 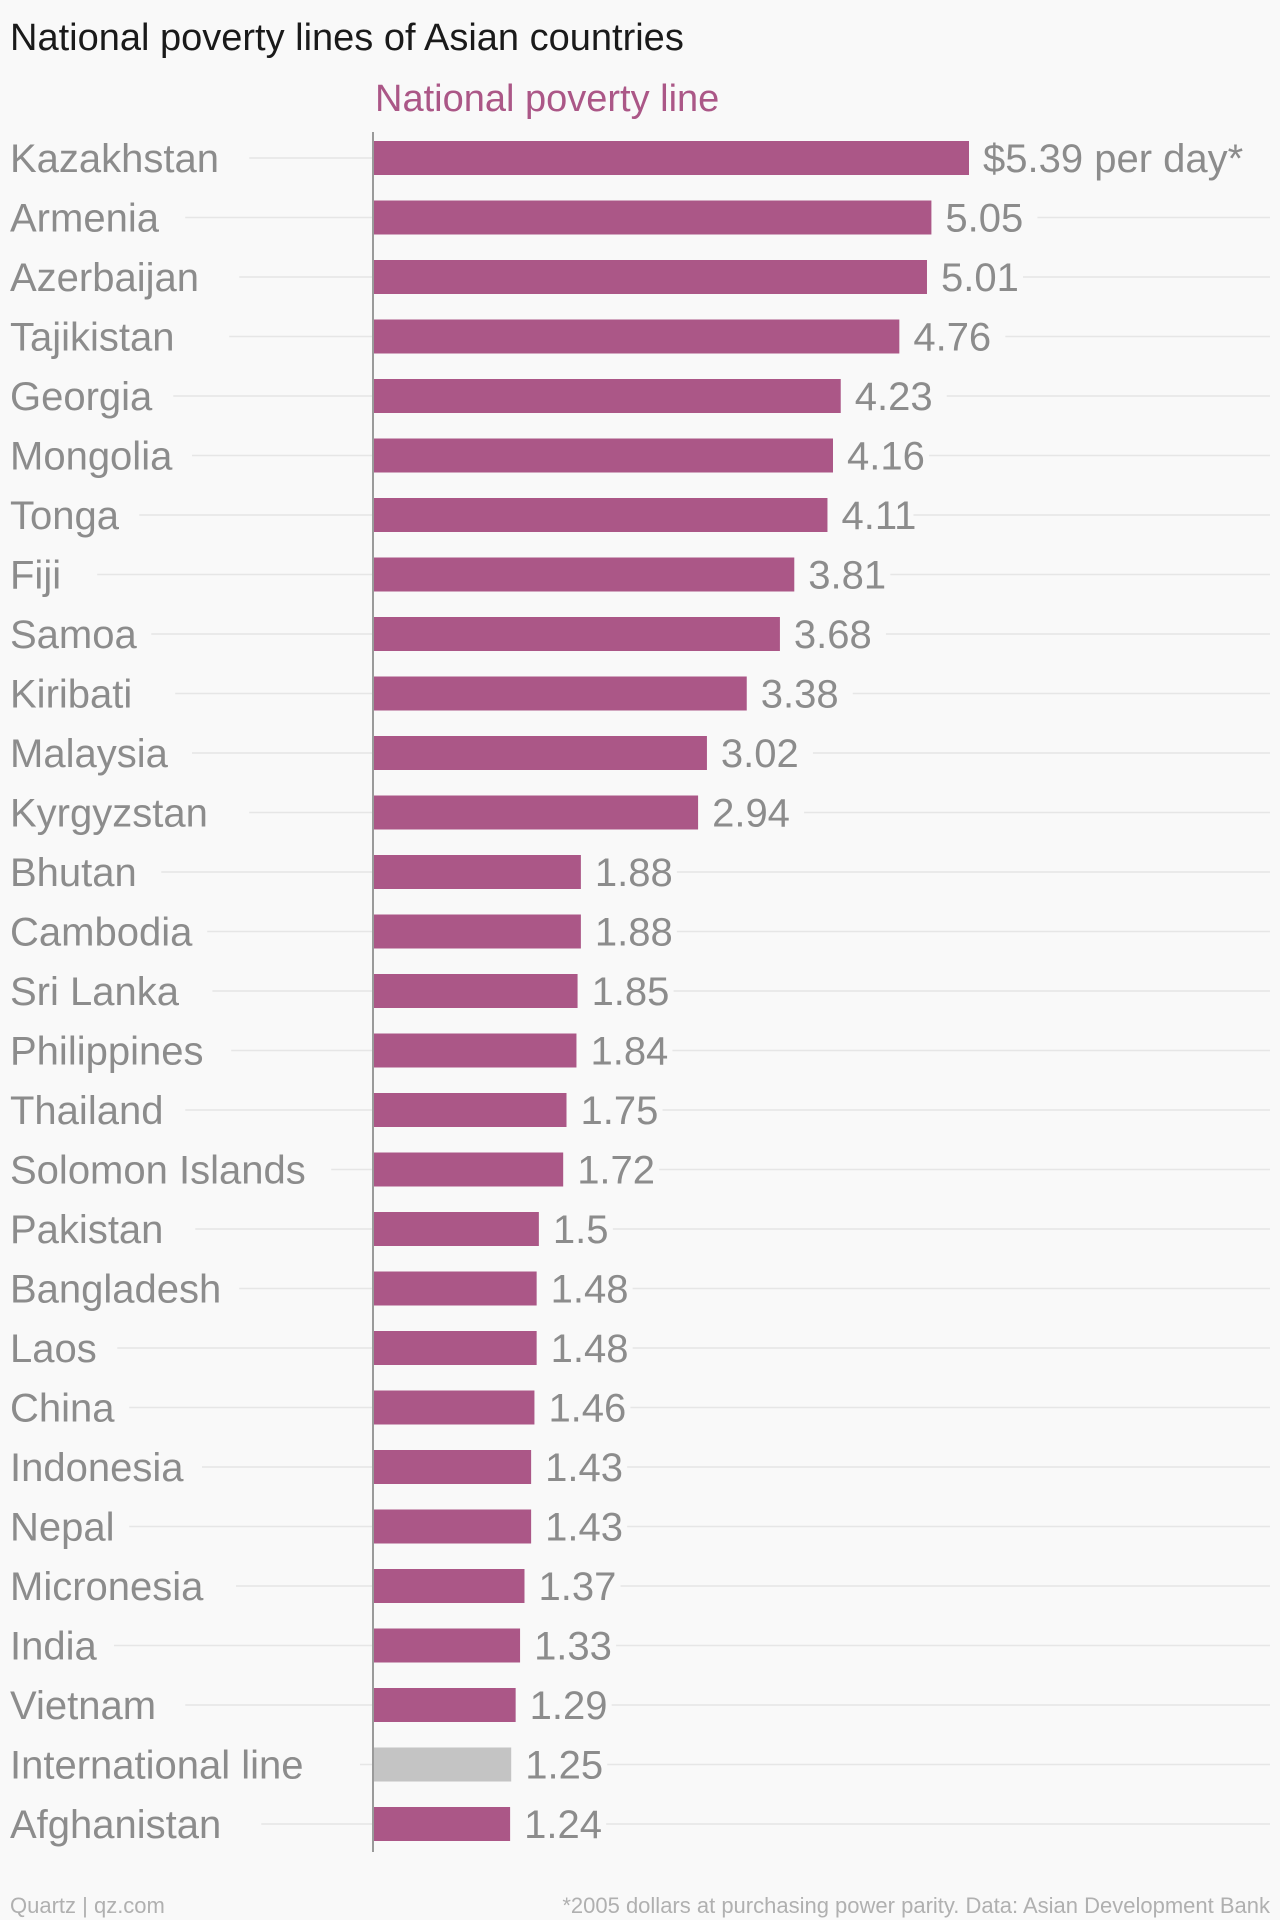 I want to click on category-label: Georgia, so click(x=81, y=397).